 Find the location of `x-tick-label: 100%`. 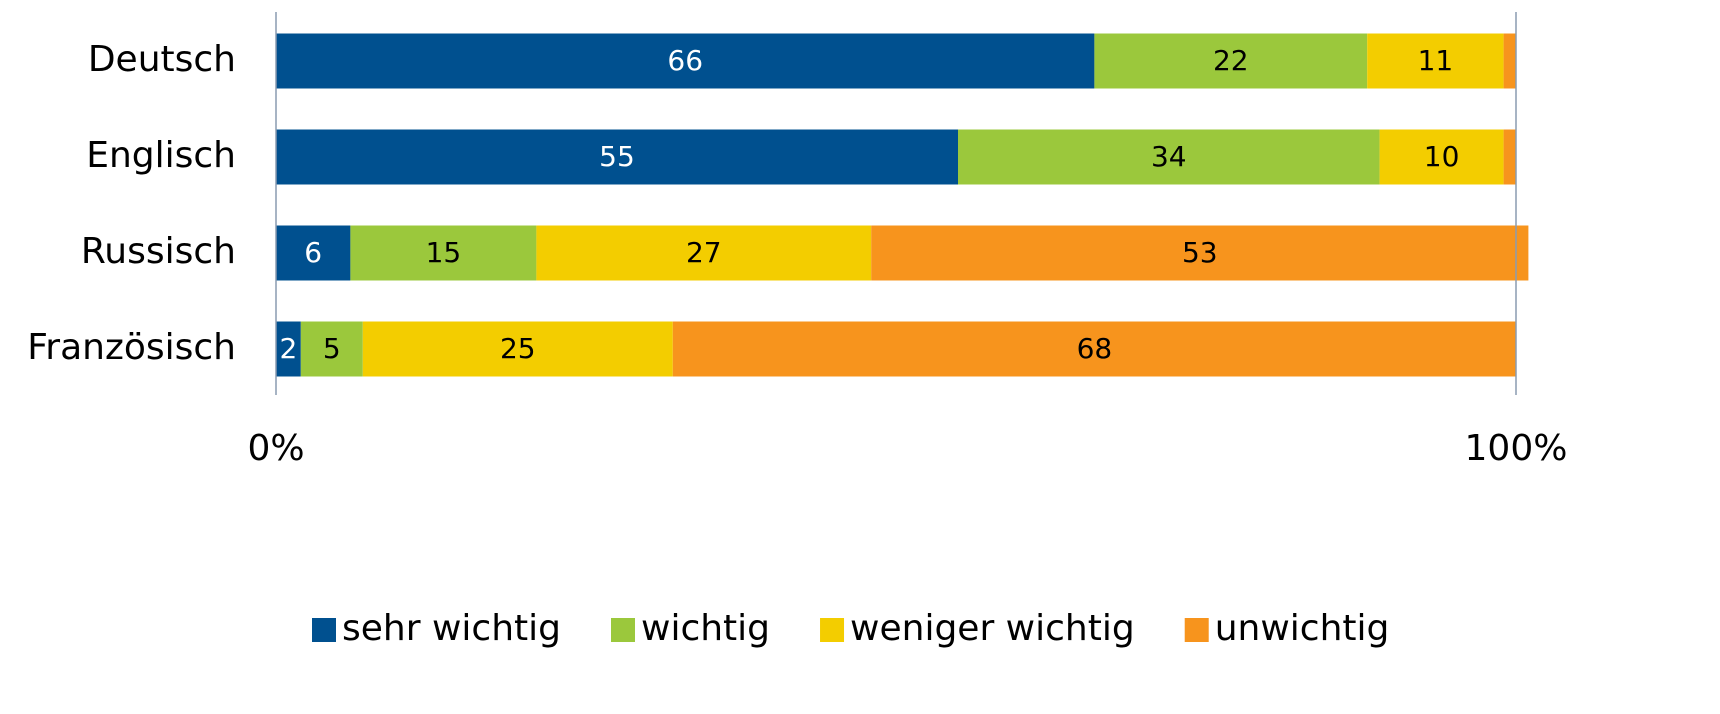

x-tick-label: 100% is located at coordinates (1516, 448).